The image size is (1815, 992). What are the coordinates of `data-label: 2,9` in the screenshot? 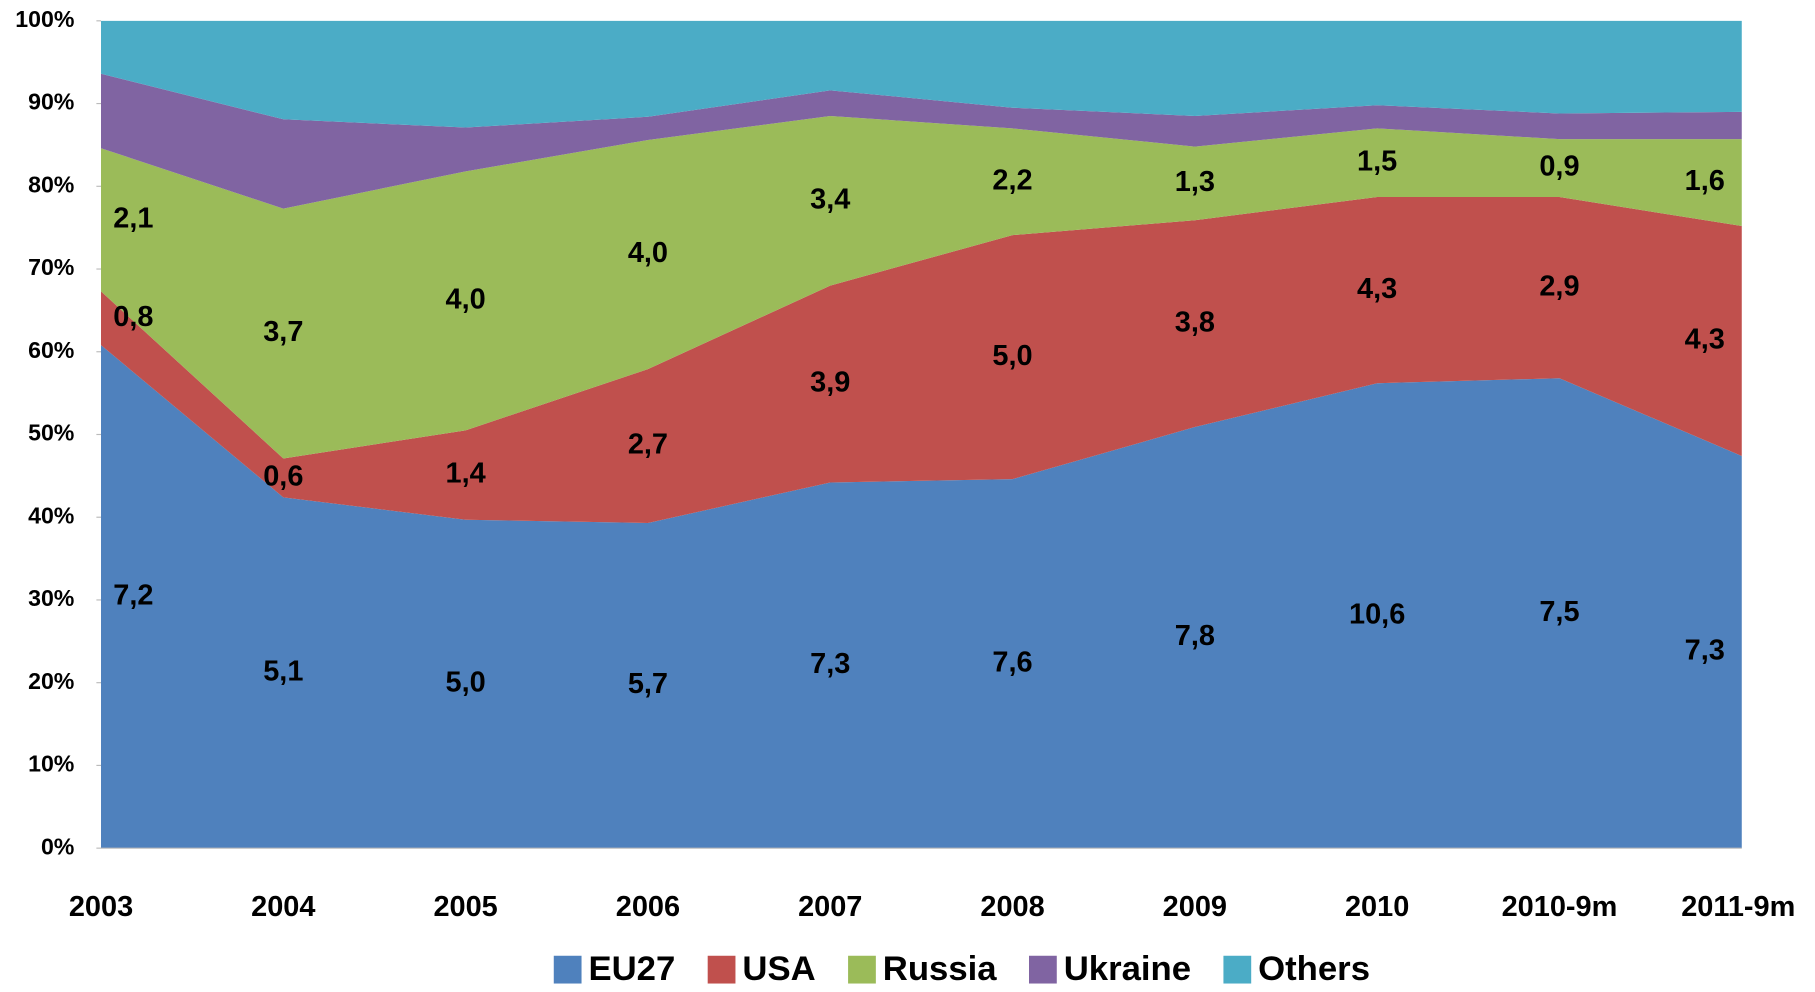 It's located at (1559, 286).